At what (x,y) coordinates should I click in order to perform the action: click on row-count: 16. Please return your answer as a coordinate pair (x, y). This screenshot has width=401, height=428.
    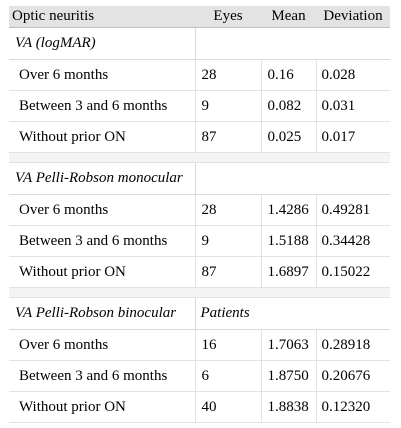
    Looking at the image, I should click on (227, 345).